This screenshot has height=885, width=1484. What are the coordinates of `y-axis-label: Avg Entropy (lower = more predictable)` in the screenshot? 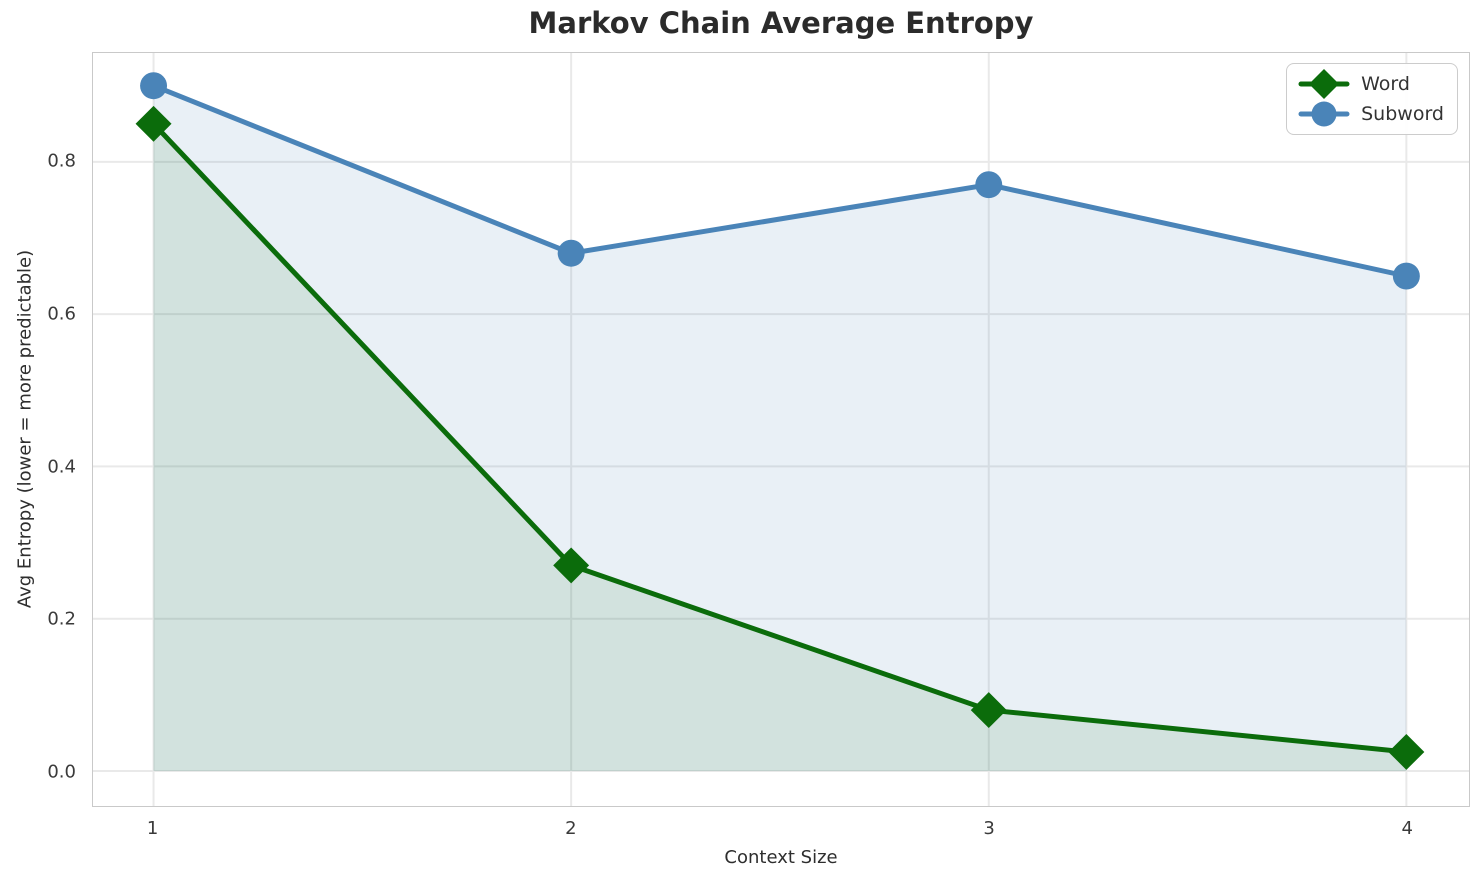 It's located at (25, 429).